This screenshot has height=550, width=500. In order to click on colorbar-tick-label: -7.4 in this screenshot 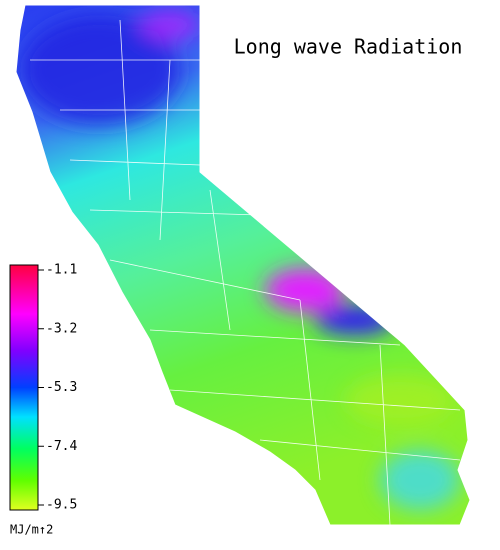, I will do `click(61, 446)`.